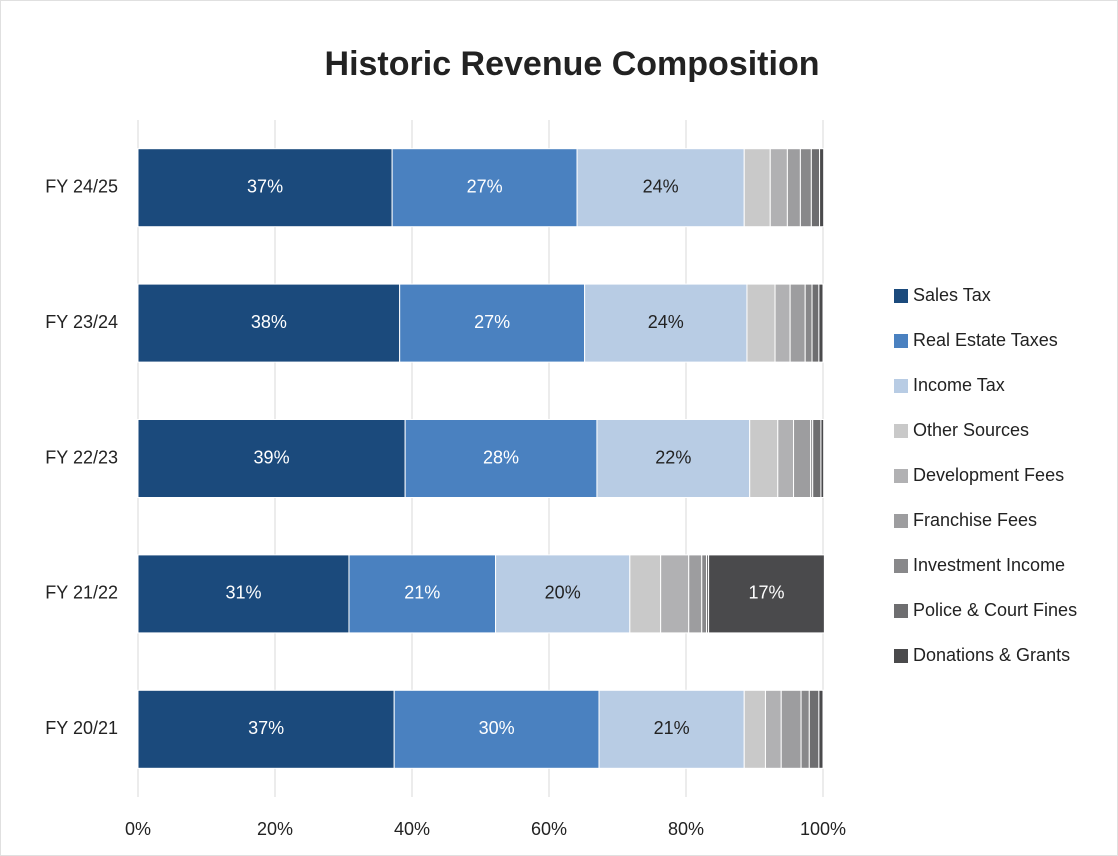 Image resolution: width=1118 pixels, height=856 pixels. I want to click on data-label: 38%, so click(269, 322).